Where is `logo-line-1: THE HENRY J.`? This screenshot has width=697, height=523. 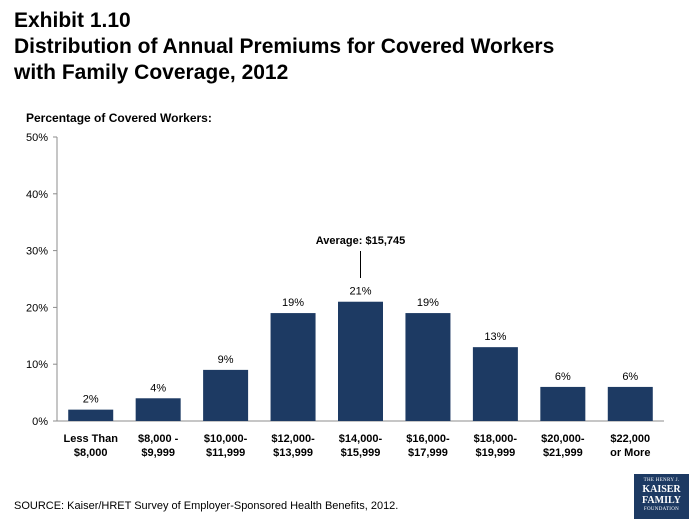
logo-line-1: THE HENRY J. is located at coordinates (661, 480).